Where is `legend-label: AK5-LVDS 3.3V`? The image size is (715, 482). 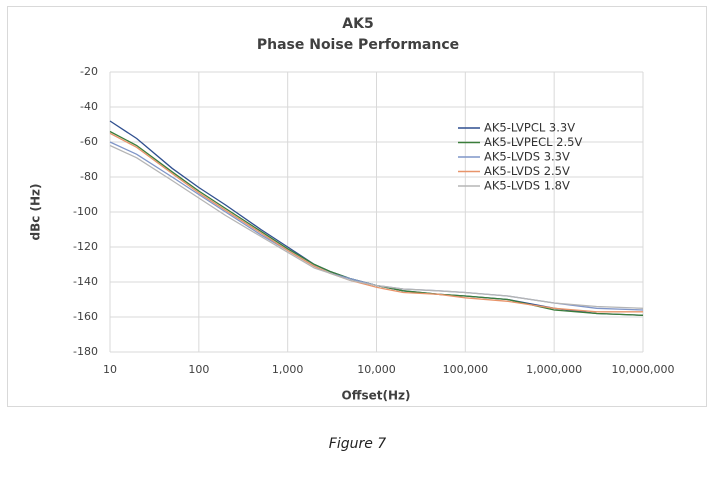 legend-label: AK5-LVDS 3.3V is located at coordinates (527, 157).